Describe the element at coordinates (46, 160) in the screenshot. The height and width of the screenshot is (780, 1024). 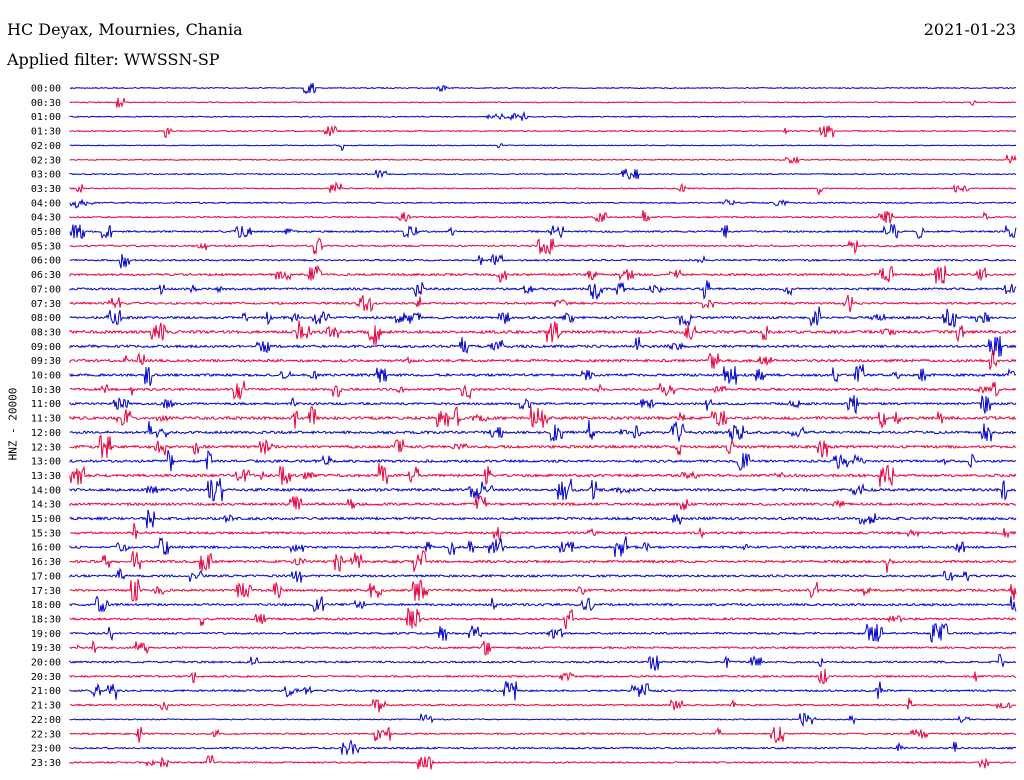
I see `time-label: 02:30` at that location.